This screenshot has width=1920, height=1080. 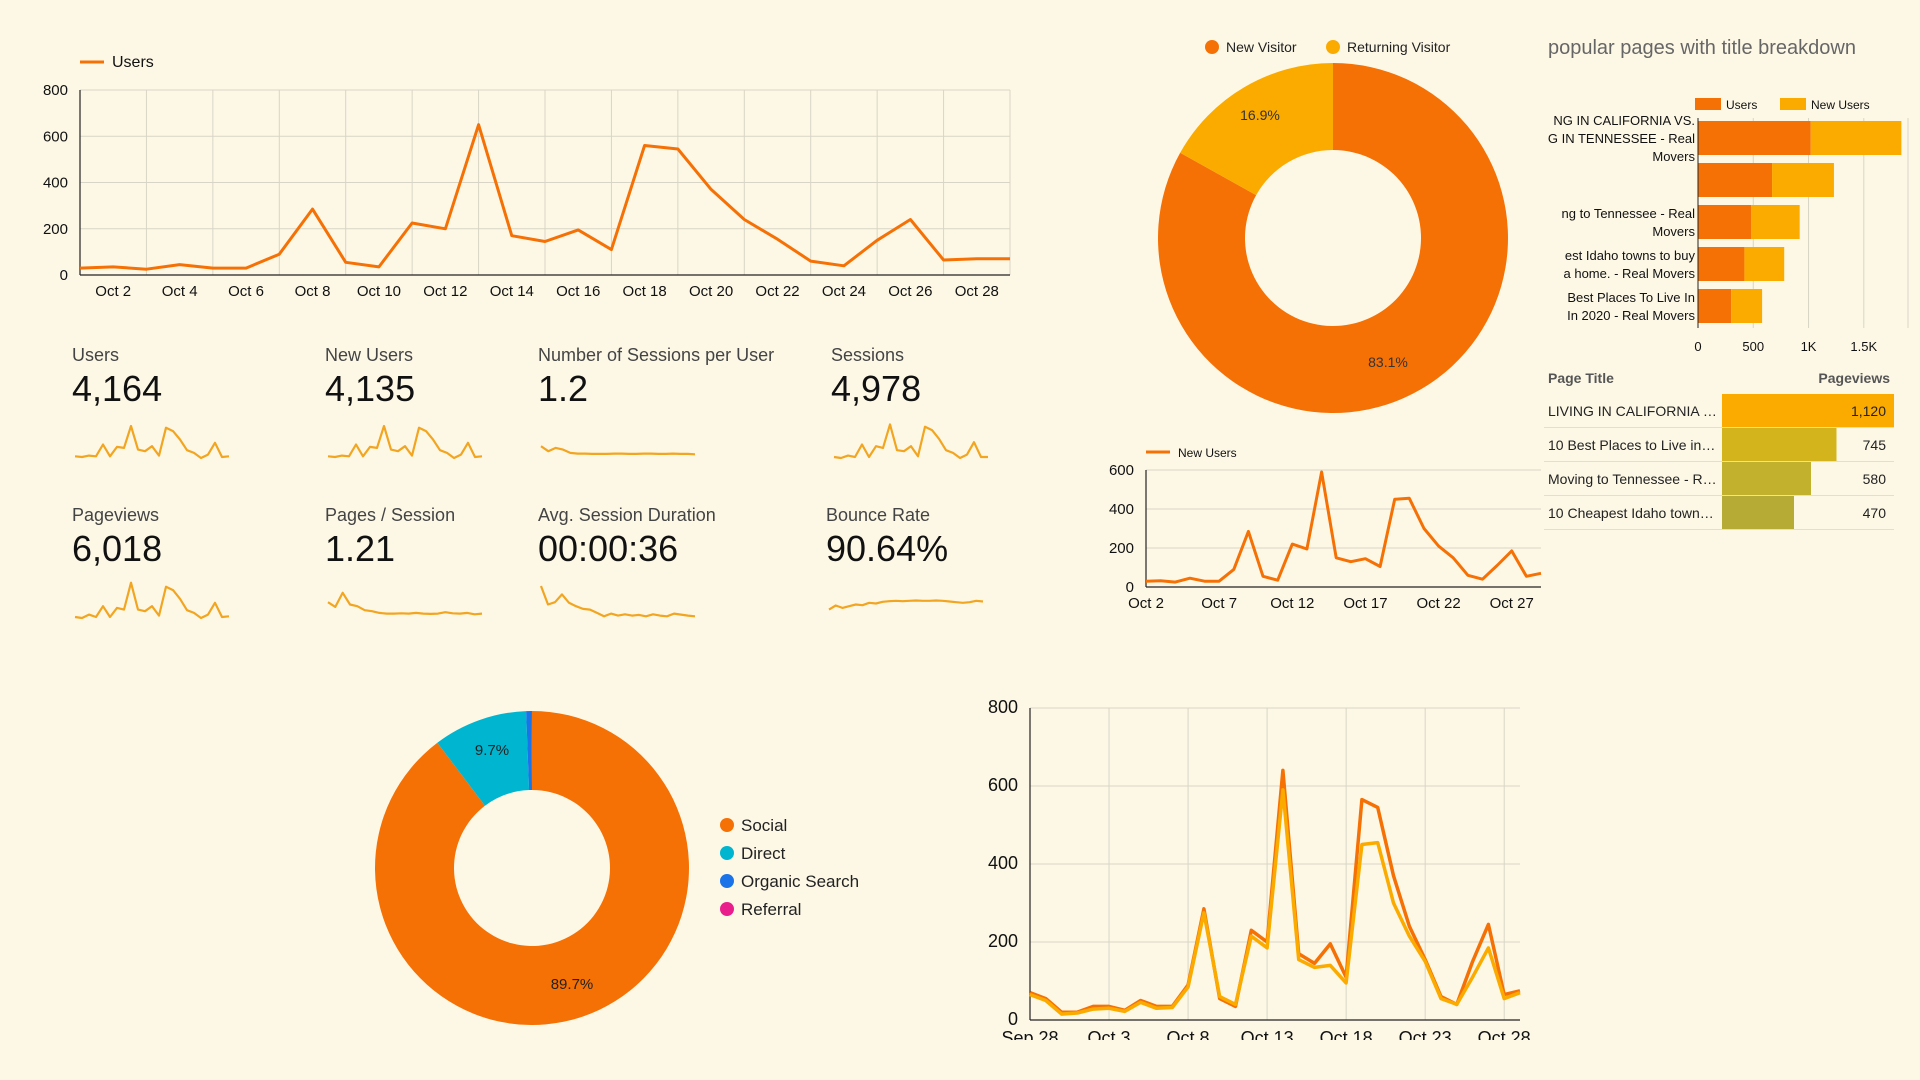 I want to click on column-header-page-title: Page Title, so click(x=1581, y=378).